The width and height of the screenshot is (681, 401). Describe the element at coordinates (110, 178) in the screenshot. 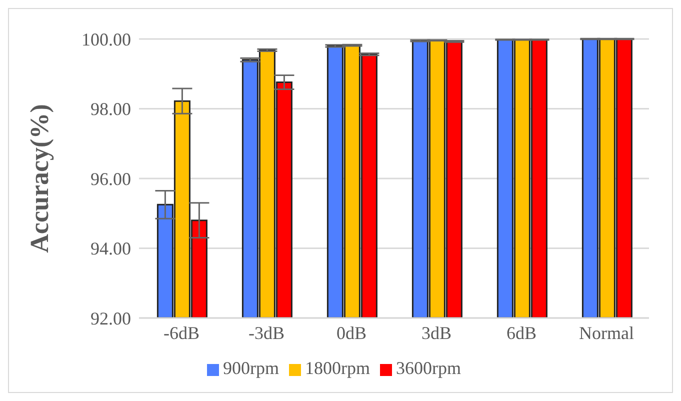

I see `y-tick-label: 96.00` at that location.